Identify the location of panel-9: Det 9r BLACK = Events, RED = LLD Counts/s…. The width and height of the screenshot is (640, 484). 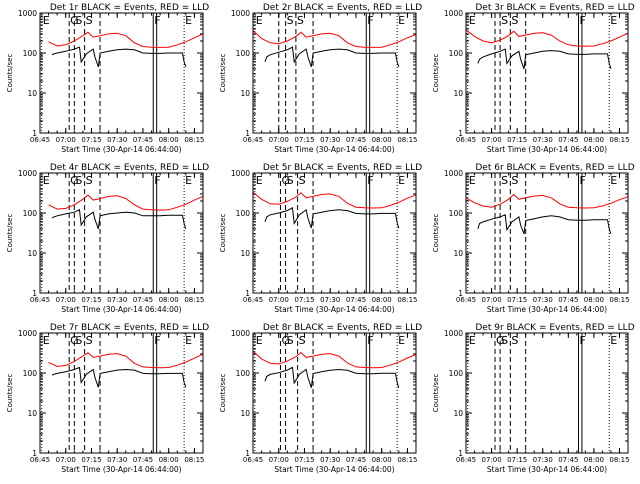
(533, 398).